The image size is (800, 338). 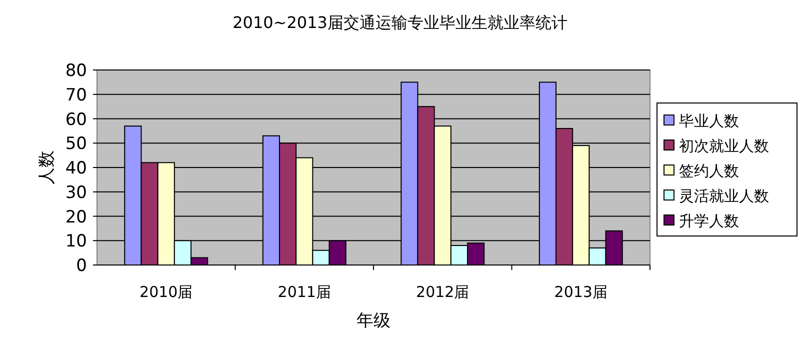 I want to click on y-tick-label: 50, so click(x=76, y=144).